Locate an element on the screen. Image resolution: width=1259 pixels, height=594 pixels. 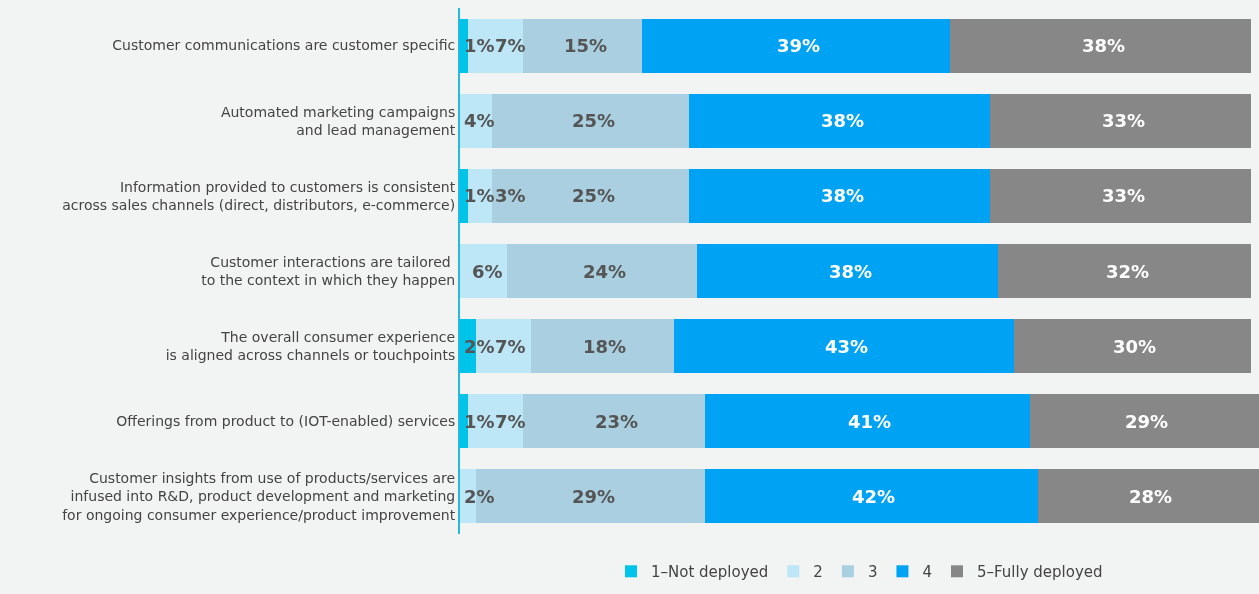
data-label: 3% is located at coordinates (510, 195).